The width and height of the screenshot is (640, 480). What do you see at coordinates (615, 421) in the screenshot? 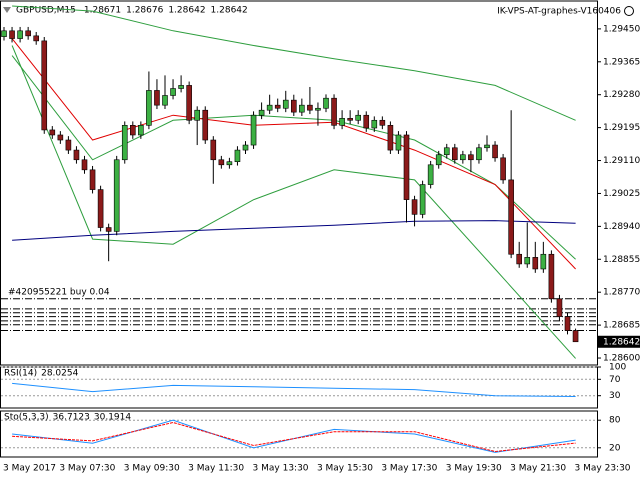
I see `y-tick-label: 80` at bounding box center [615, 421].